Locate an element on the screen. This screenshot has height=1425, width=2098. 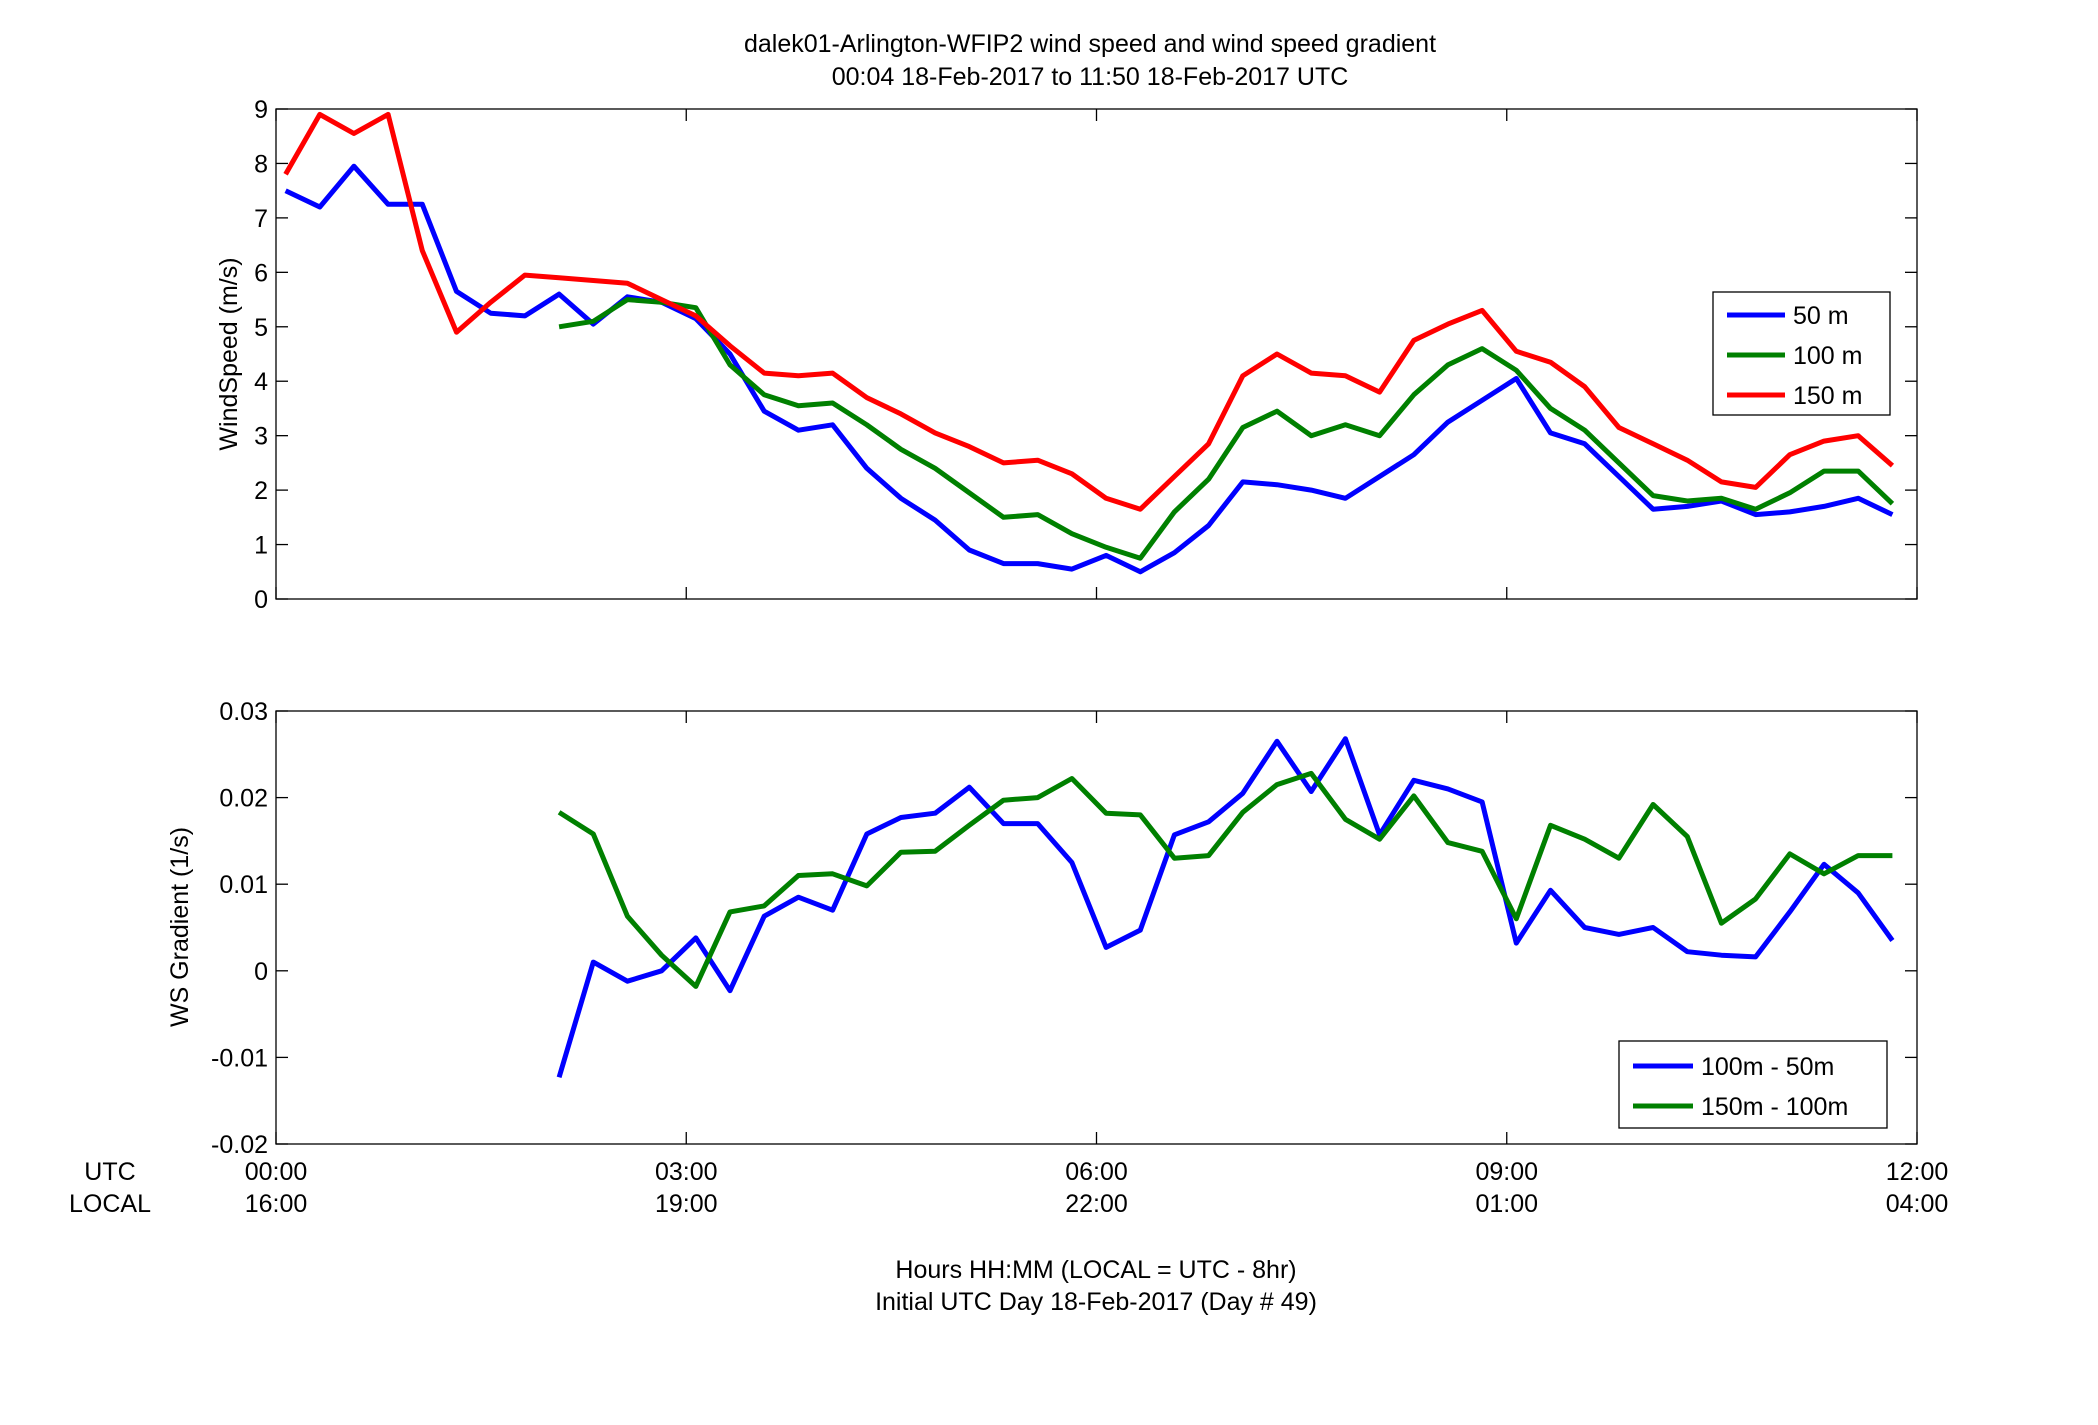
gradient-ytick-label: -0.02 is located at coordinates (239, 1145).